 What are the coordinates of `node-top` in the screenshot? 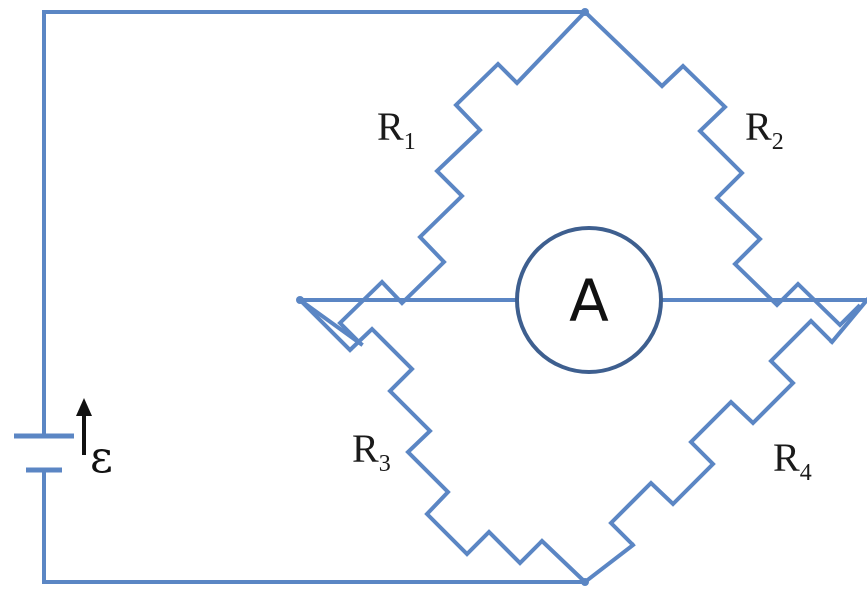 It's located at (585, 12).